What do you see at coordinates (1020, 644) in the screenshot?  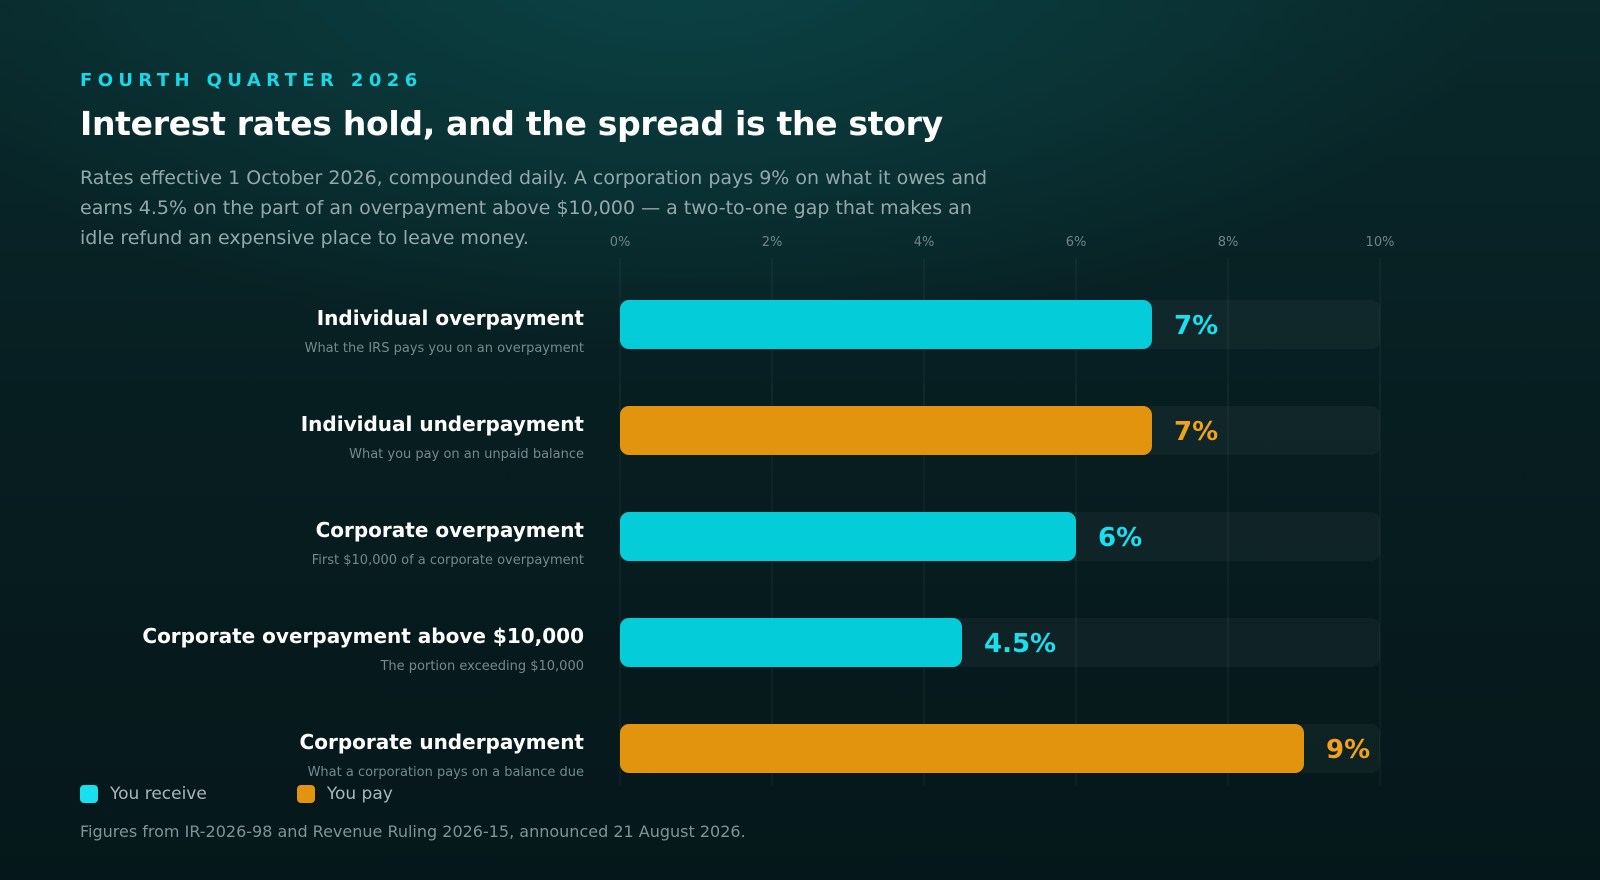 I see `data-label: 4.5%` at bounding box center [1020, 644].